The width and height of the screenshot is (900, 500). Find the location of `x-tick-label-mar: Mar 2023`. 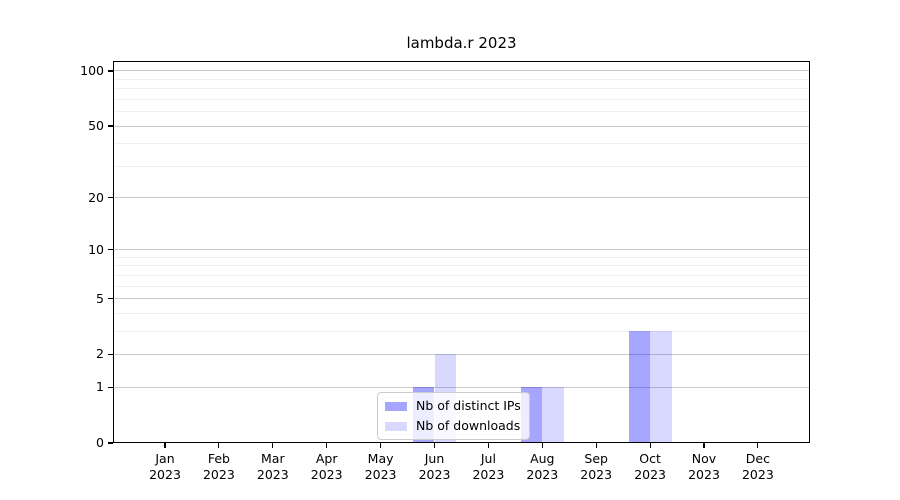

x-tick-label-mar: Mar 2023 is located at coordinates (272, 466).